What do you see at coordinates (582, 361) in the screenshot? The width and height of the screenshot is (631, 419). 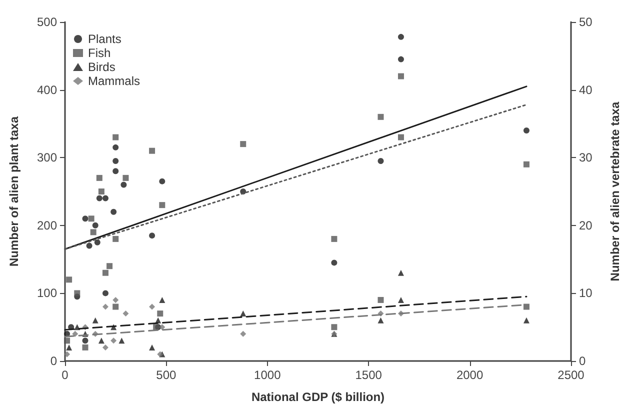 I see `y2-tick-label: 0` at bounding box center [582, 361].